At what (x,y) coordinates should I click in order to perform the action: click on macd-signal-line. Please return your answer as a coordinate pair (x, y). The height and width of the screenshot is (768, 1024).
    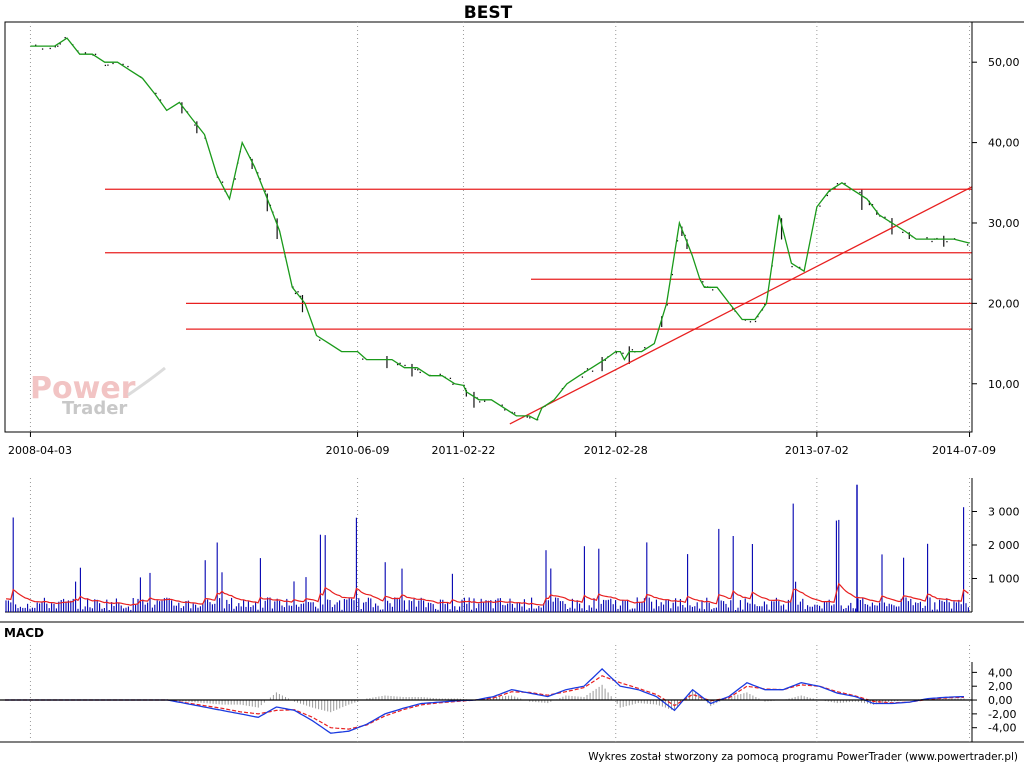
    Looking at the image, I should click on (485, 702).